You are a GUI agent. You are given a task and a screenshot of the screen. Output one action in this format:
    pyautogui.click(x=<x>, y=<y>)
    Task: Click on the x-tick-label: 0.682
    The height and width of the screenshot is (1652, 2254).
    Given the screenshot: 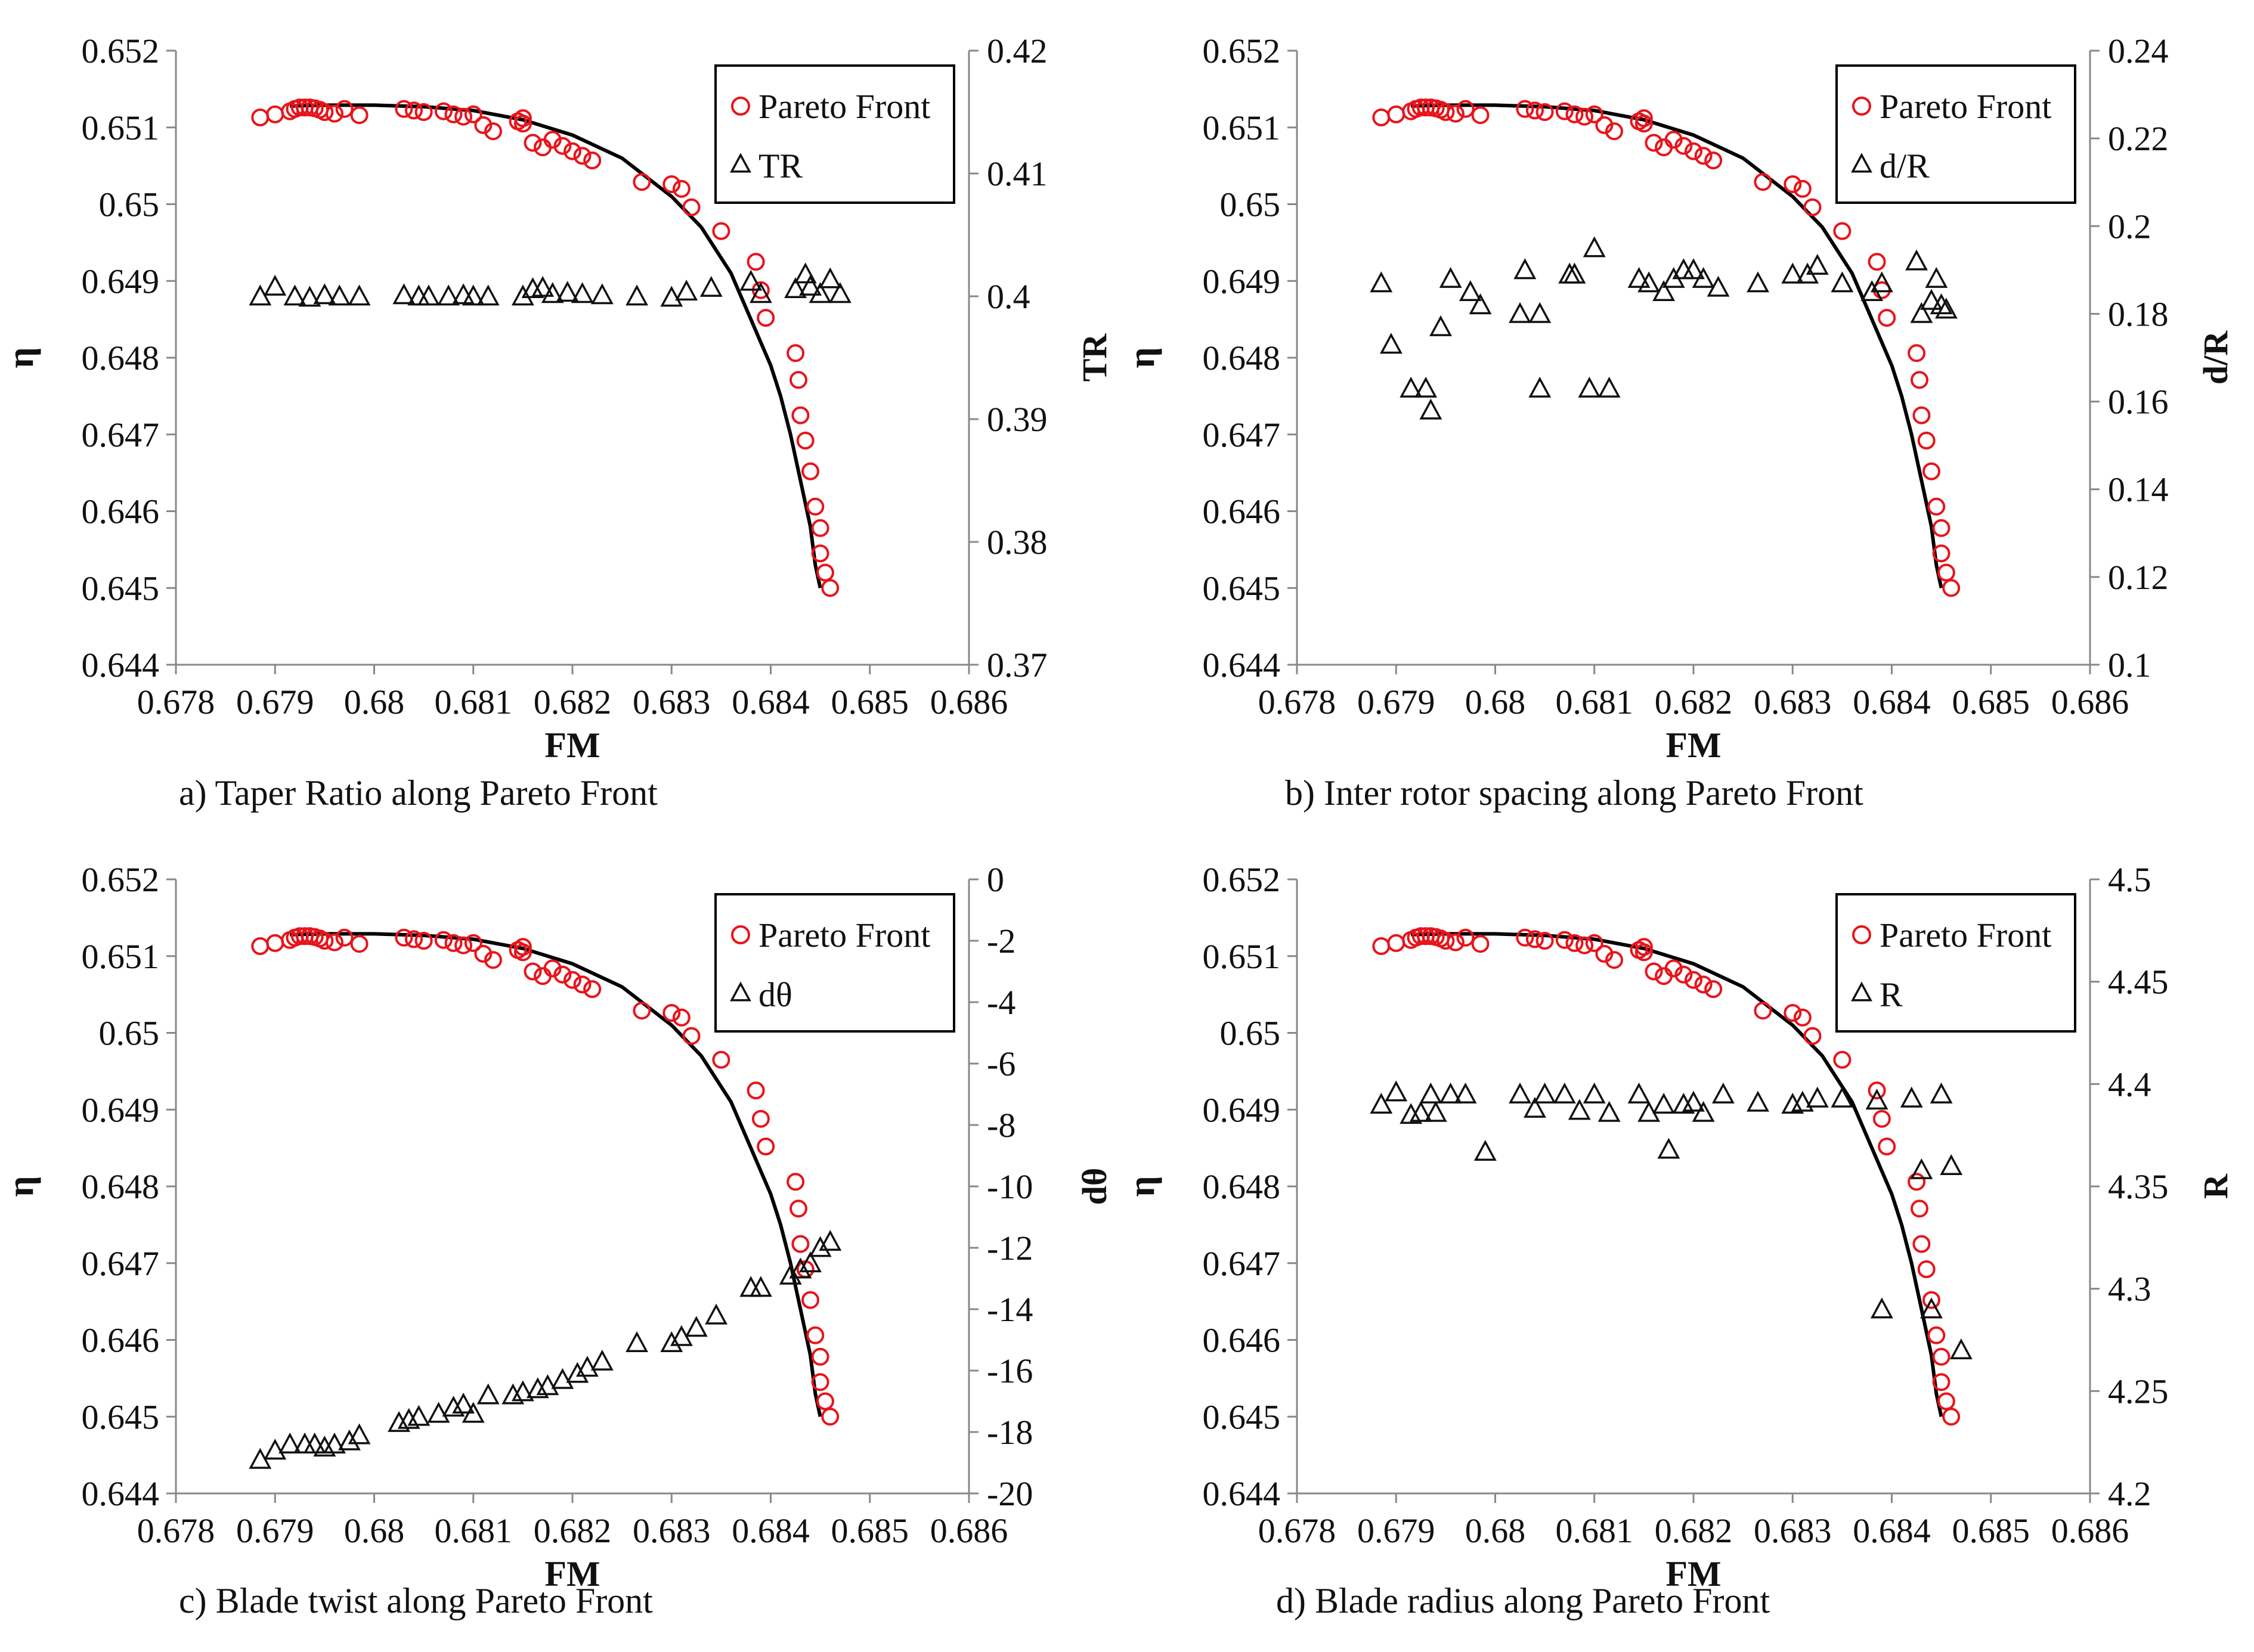 What is the action you would take?
    pyautogui.click(x=1694, y=1531)
    